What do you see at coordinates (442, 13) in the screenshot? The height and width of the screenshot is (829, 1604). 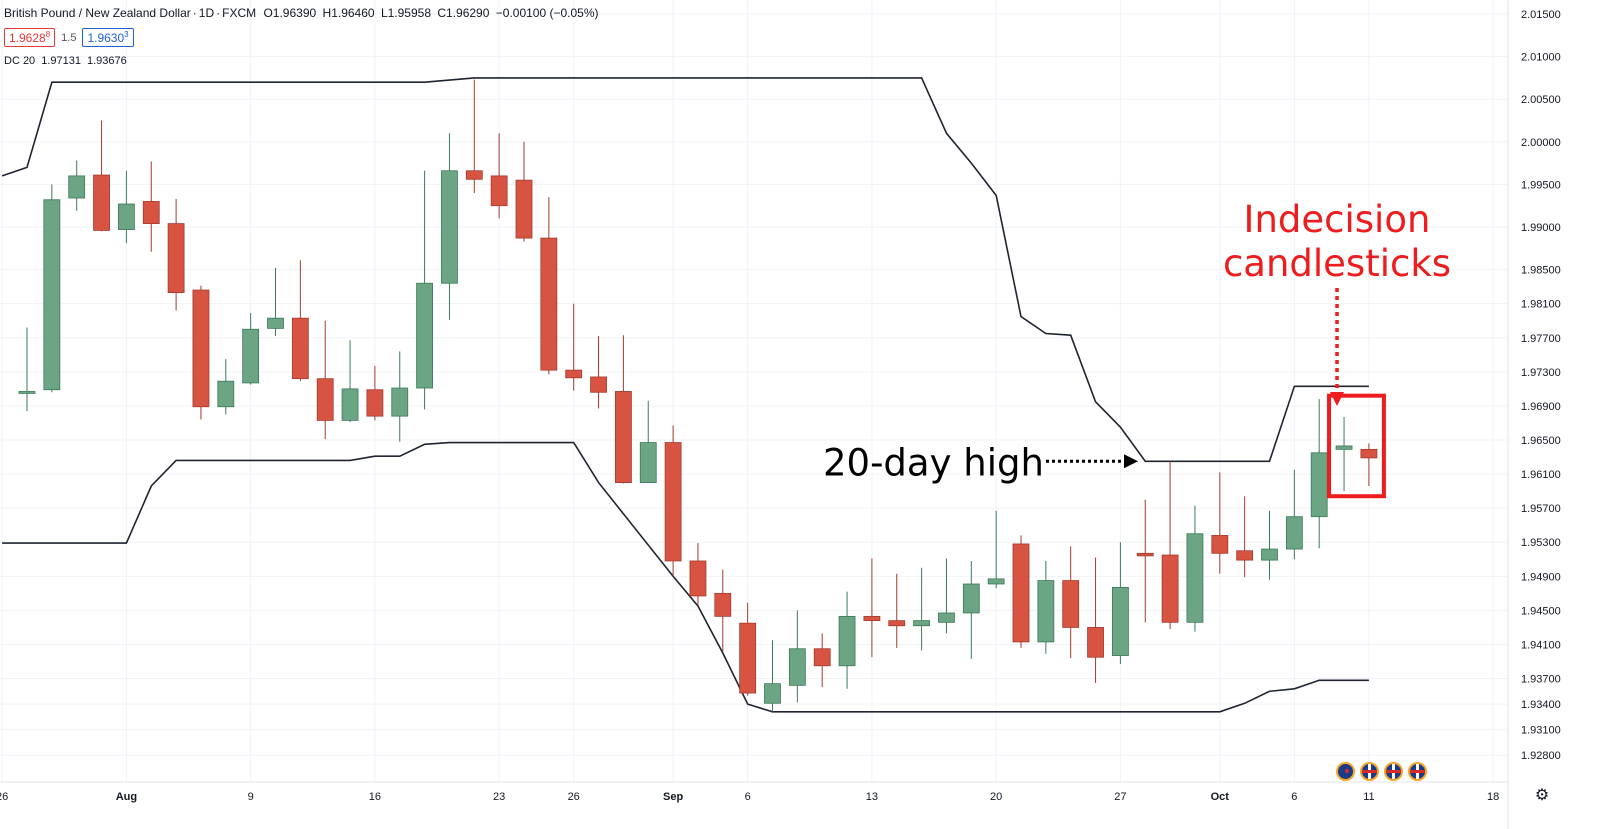 I see `close-label: C` at bounding box center [442, 13].